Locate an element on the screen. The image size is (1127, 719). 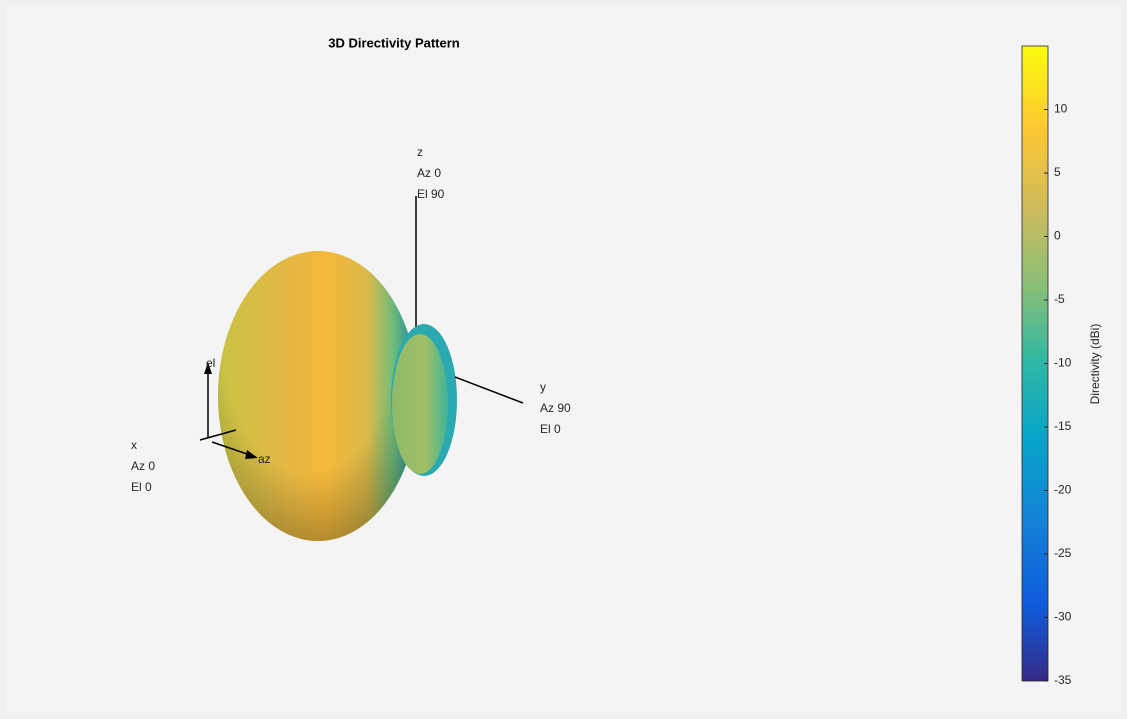
pattern-surface is located at coordinates (361, 368).